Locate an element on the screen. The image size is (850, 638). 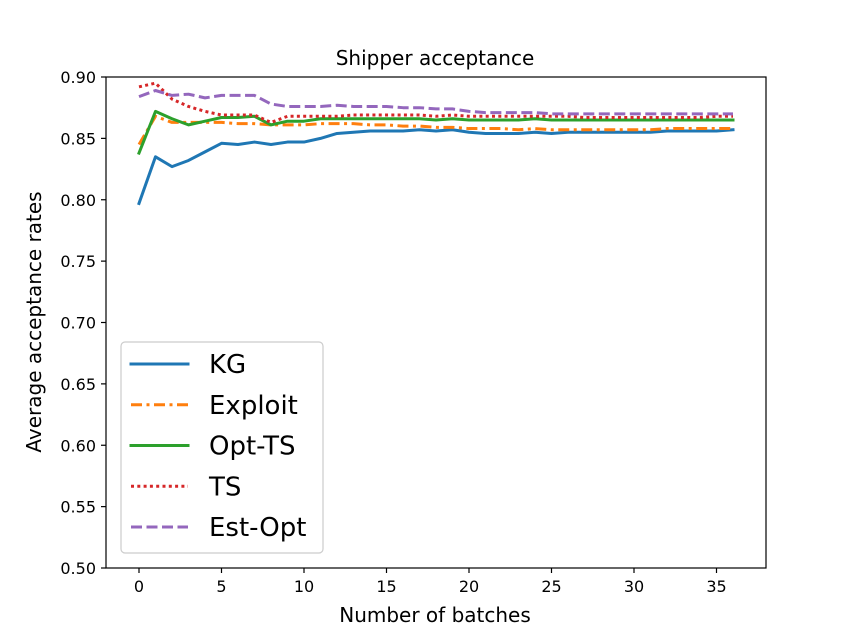
series-line-exploit is located at coordinates (435, 130).